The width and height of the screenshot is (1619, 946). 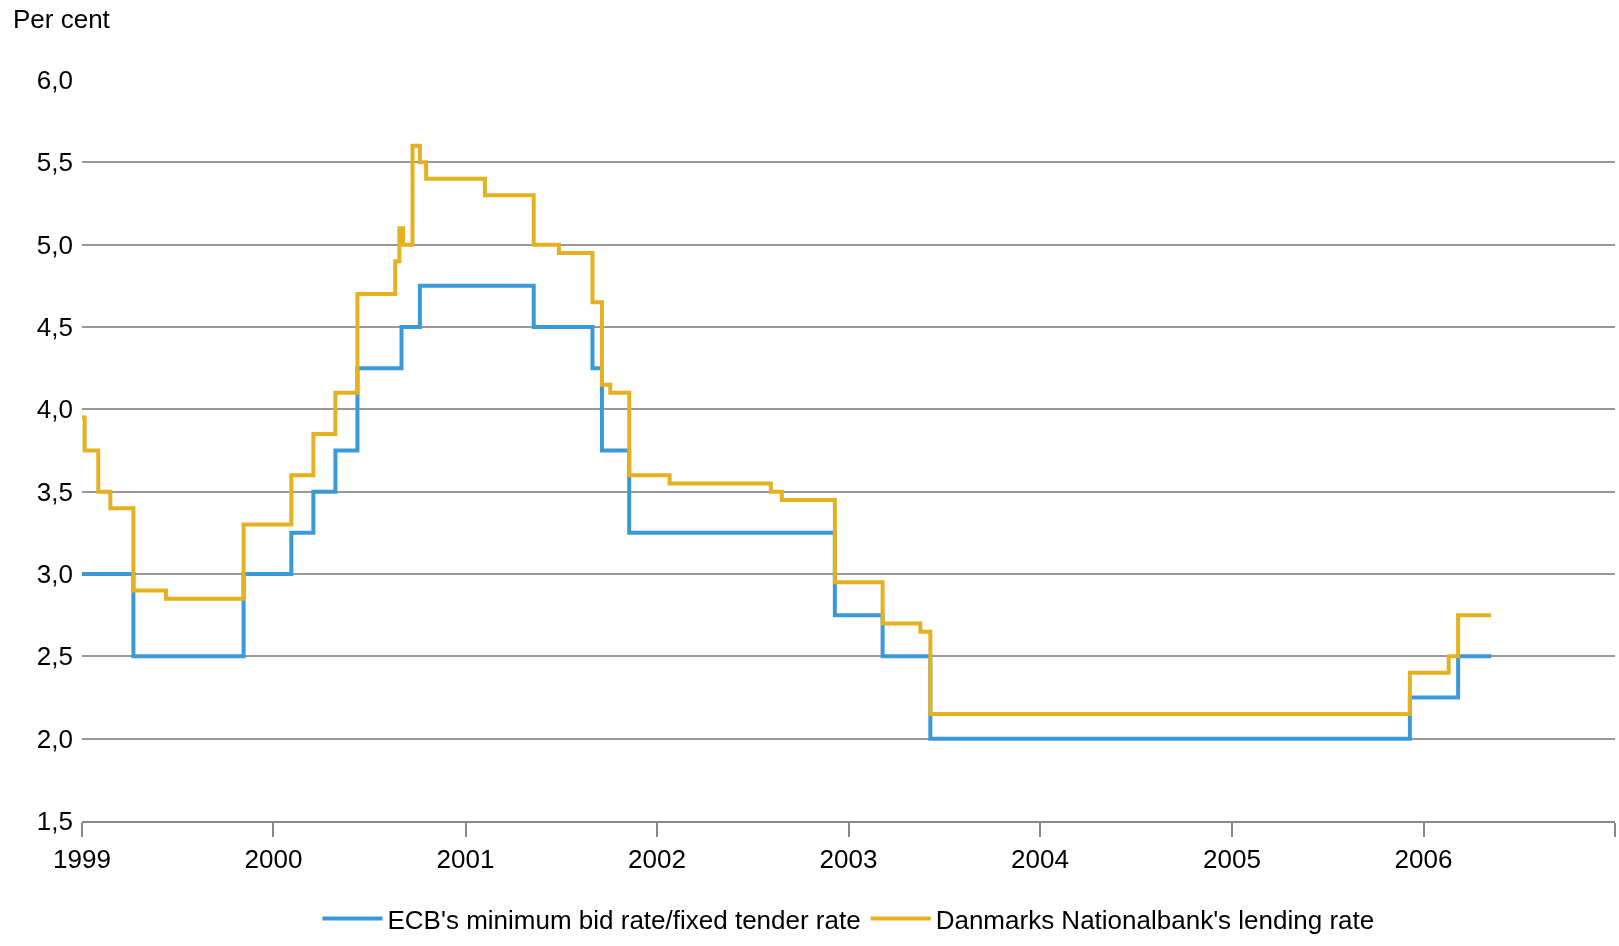 What do you see at coordinates (54, 244) in the screenshot?
I see `y-tick-label: 5,0` at bounding box center [54, 244].